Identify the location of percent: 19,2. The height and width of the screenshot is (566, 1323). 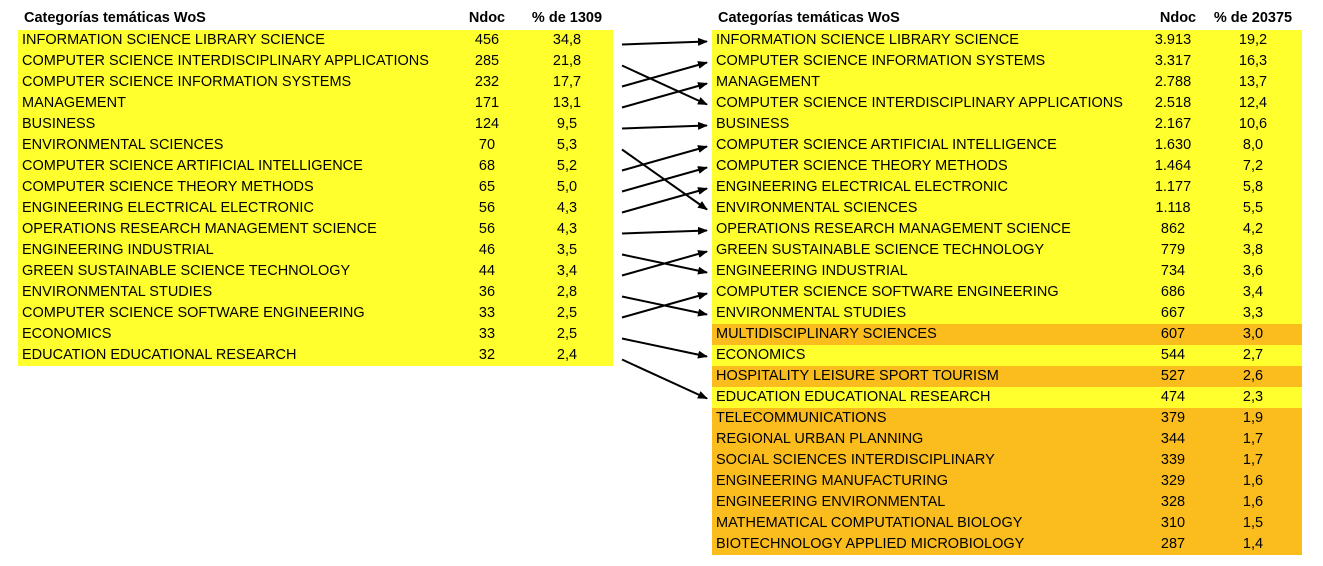
(1253, 40).